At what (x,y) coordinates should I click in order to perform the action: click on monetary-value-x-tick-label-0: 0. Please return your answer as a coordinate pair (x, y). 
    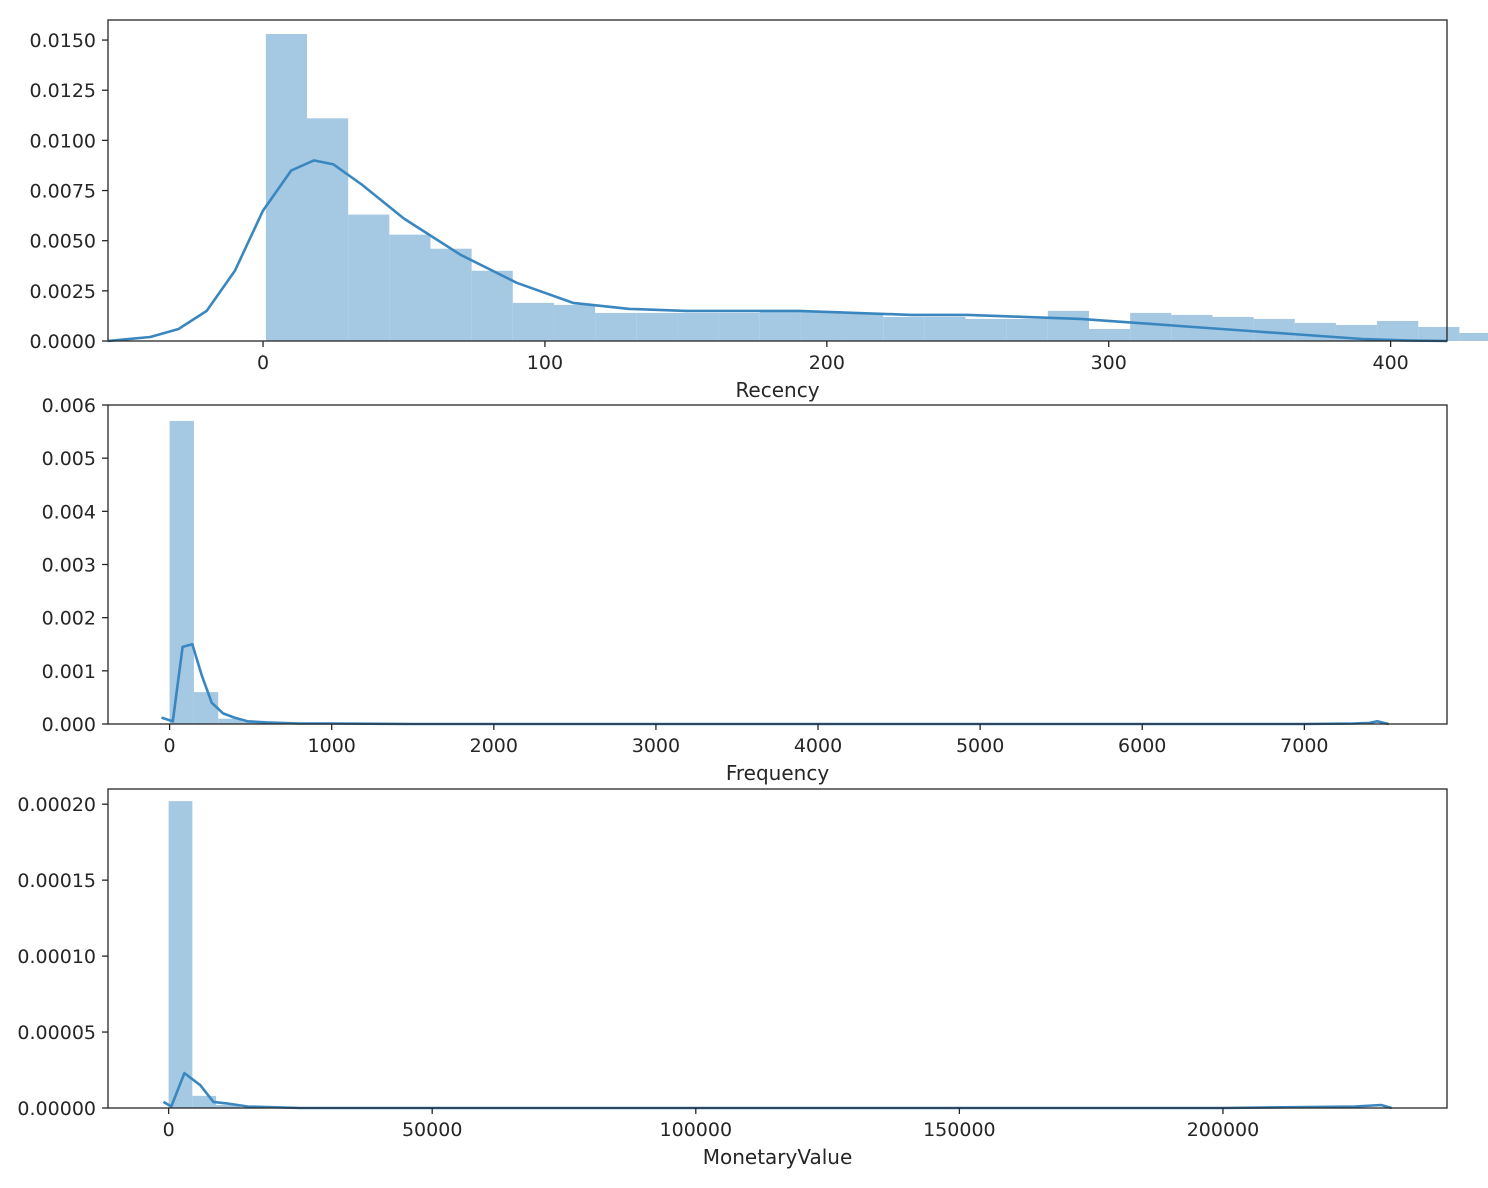
    Looking at the image, I should click on (169, 1130).